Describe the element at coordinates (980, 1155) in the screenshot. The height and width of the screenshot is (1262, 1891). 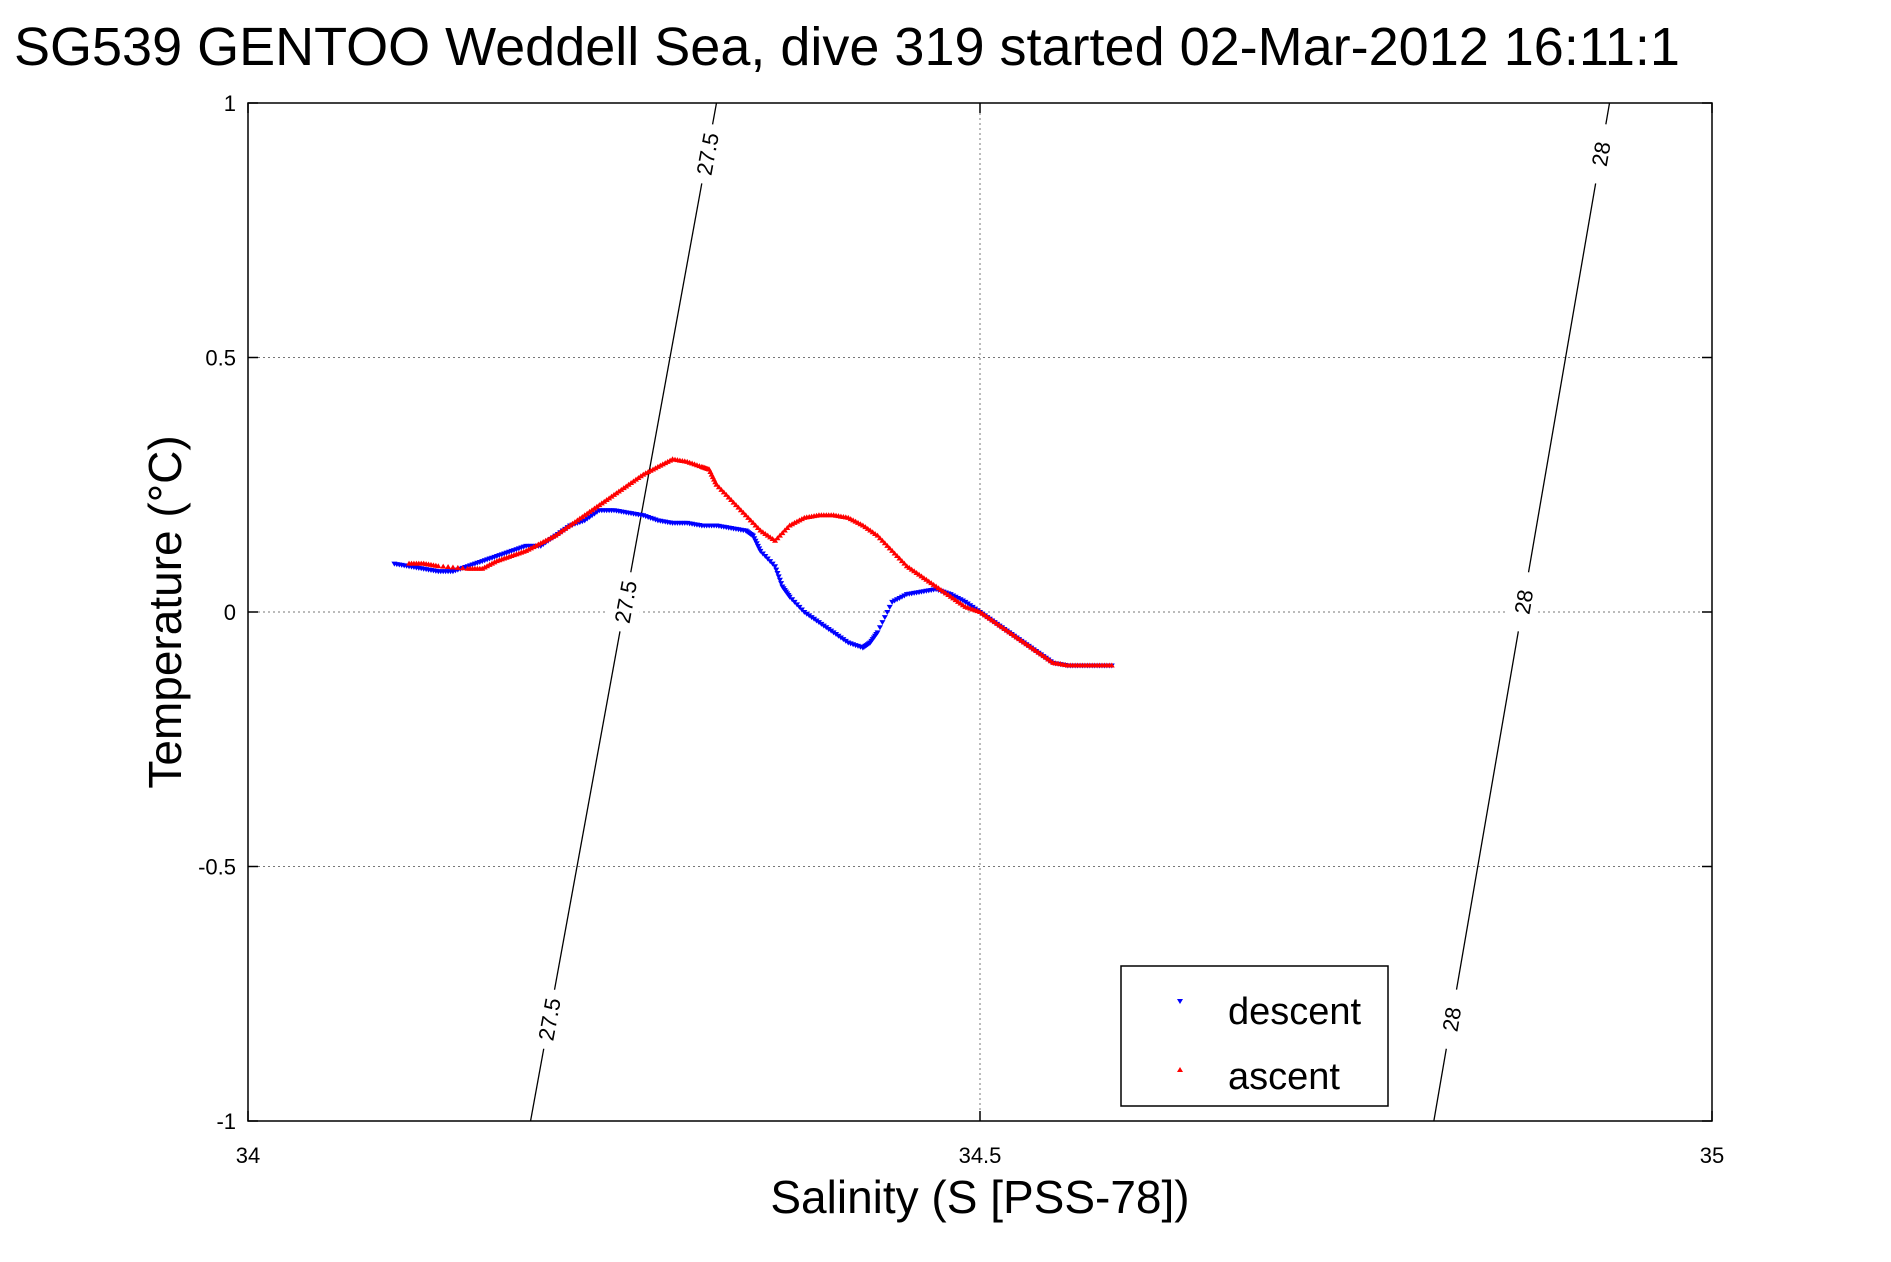
I see `x-tick-label: 34.5` at that location.